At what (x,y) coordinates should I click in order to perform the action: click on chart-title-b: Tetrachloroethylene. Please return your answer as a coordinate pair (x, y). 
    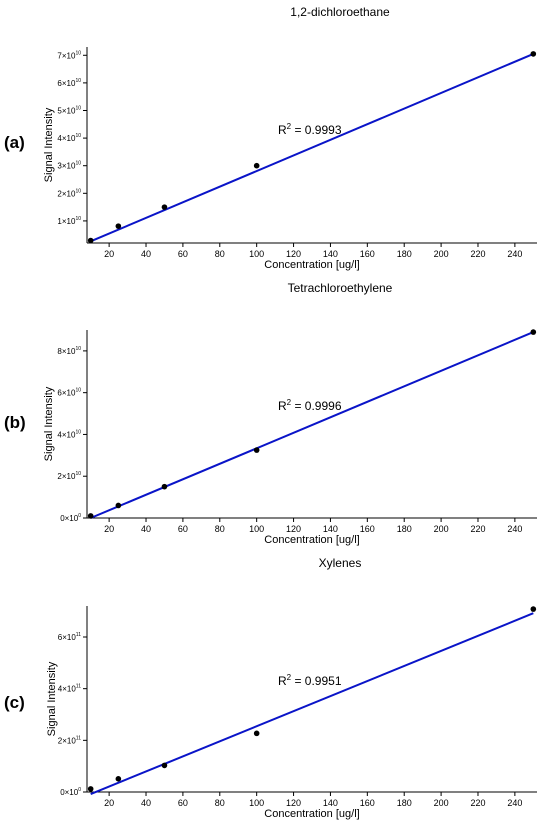
    Looking at the image, I should click on (340, 288).